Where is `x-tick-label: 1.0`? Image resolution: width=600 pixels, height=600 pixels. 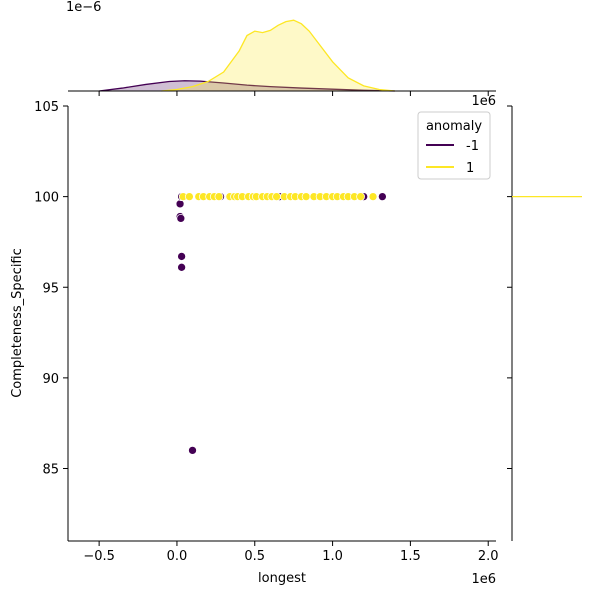
x-tick-label: 1.0 is located at coordinates (332, 556).